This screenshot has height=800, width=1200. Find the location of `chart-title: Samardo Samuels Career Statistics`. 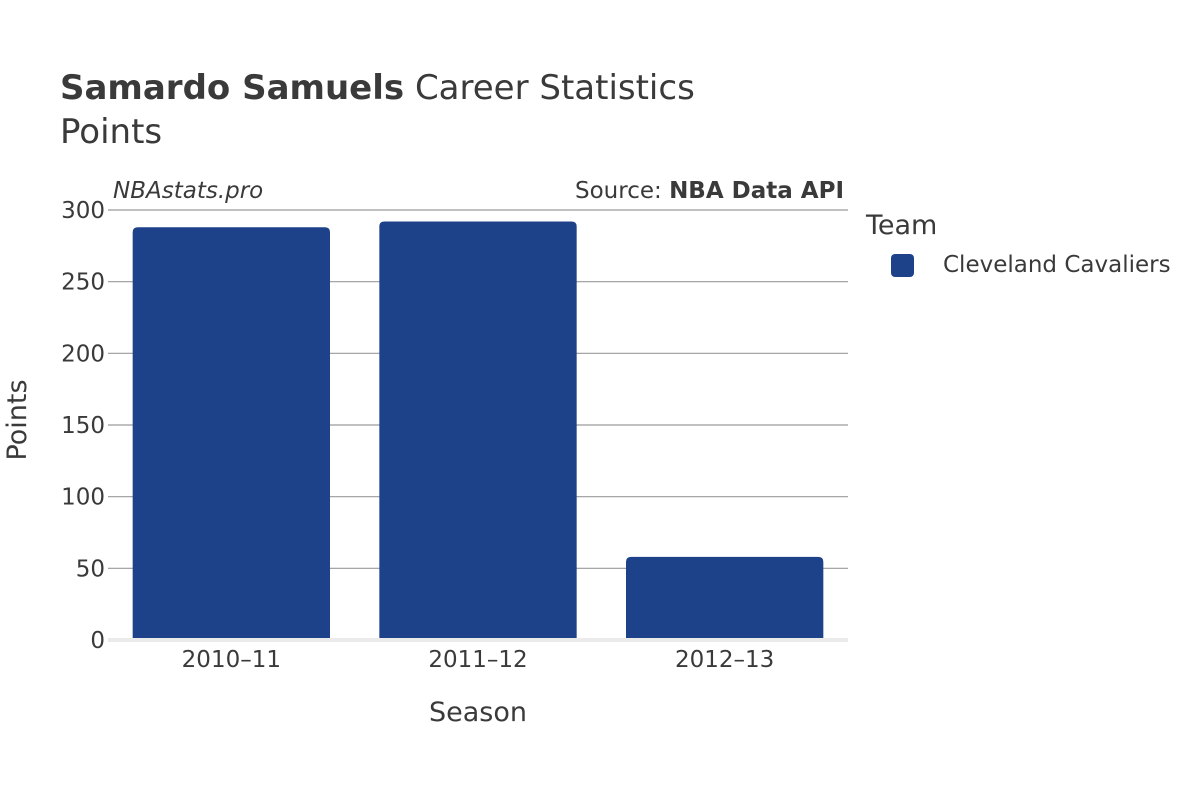

chart-title: Samardo Samuels Career Statistics is located at coordinates (377, 88).